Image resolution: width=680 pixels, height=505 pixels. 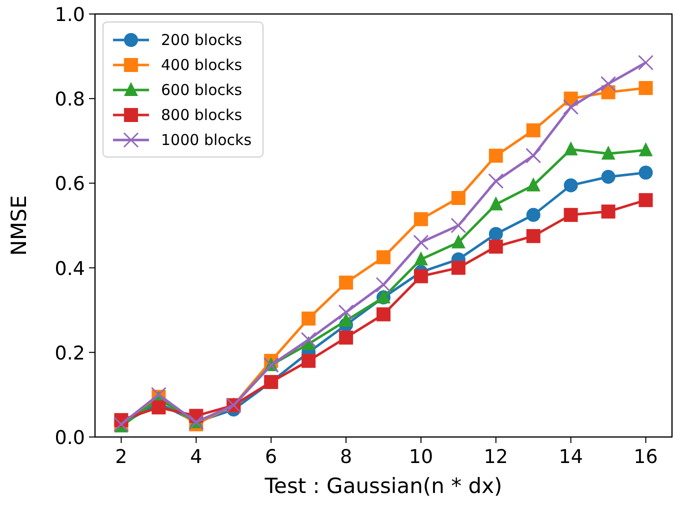 I want to click on y-tick-label: 0.8, so click(x=69, y=99).